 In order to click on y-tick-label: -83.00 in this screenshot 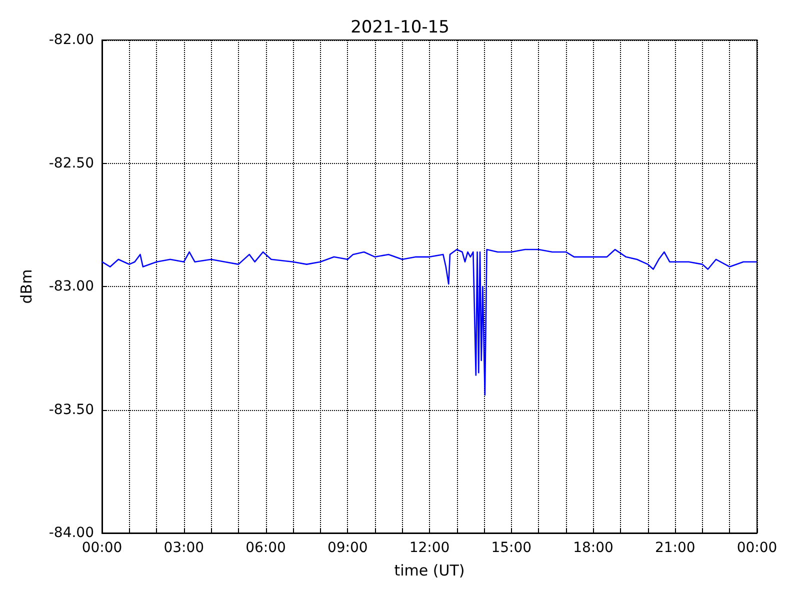, I will do `click(71, 286)`.